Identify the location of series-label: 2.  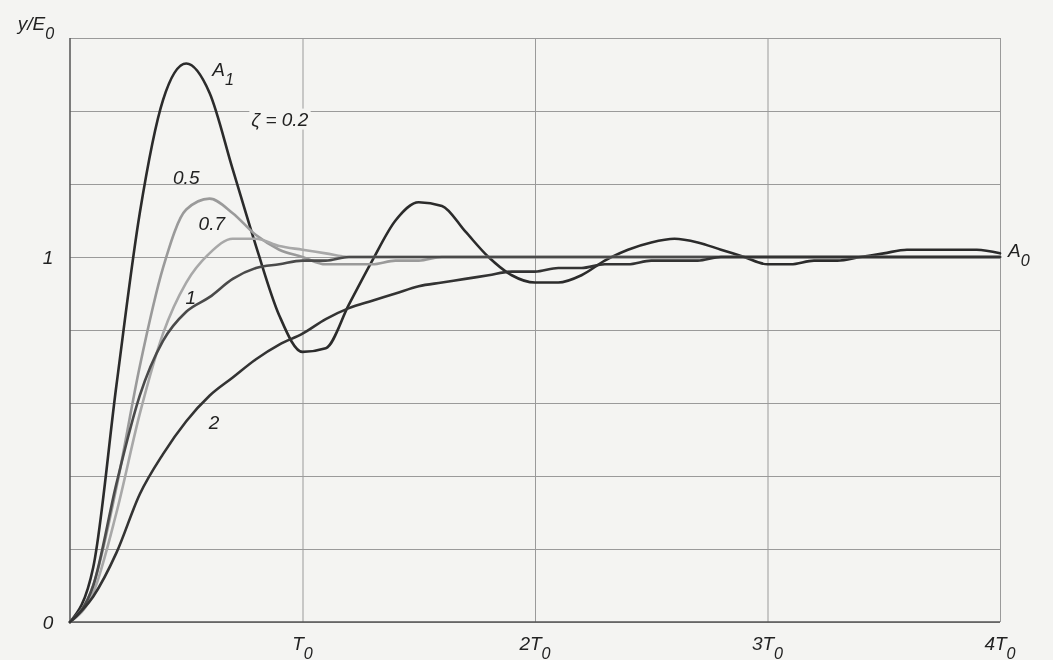
(213, 422).